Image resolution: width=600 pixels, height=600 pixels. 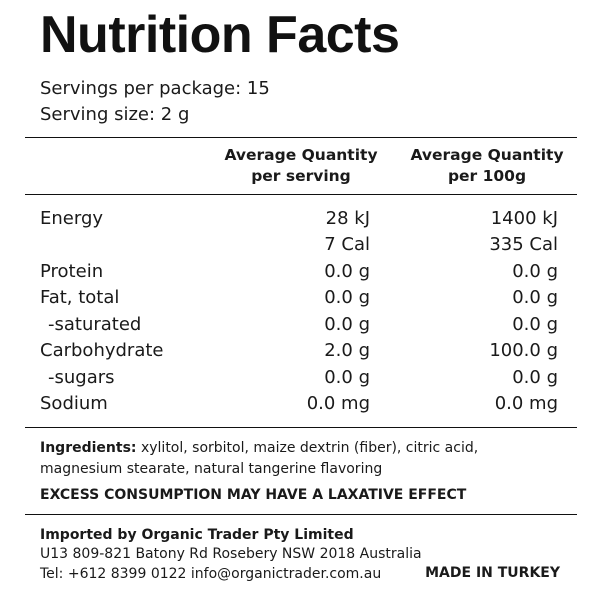 What do you see at coordinates (72, 218) in the screenshot?
I see `nutrient-label: Energy` at bounding box center [72, 218].